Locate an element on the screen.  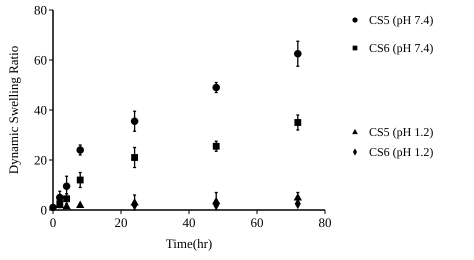
x-axis-title: Time(hr) is located at coordinates (189, 243).